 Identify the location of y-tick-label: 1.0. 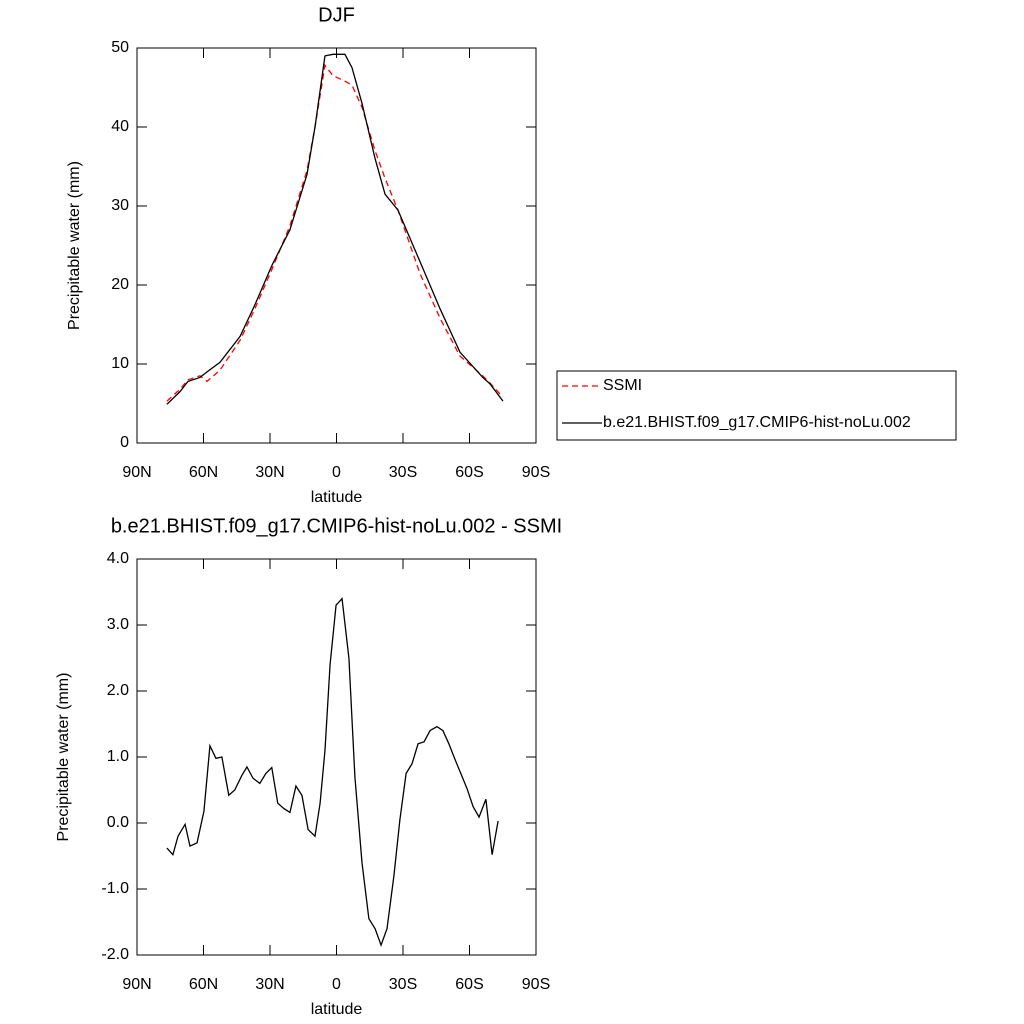
(118, 756).